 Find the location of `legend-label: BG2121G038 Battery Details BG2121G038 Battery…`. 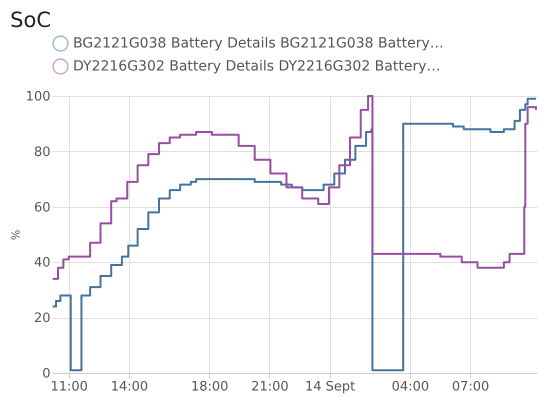

legend-label: BG2121G038 Battery Details BG2121G038 Battery… is located at coordinates (258, 44).